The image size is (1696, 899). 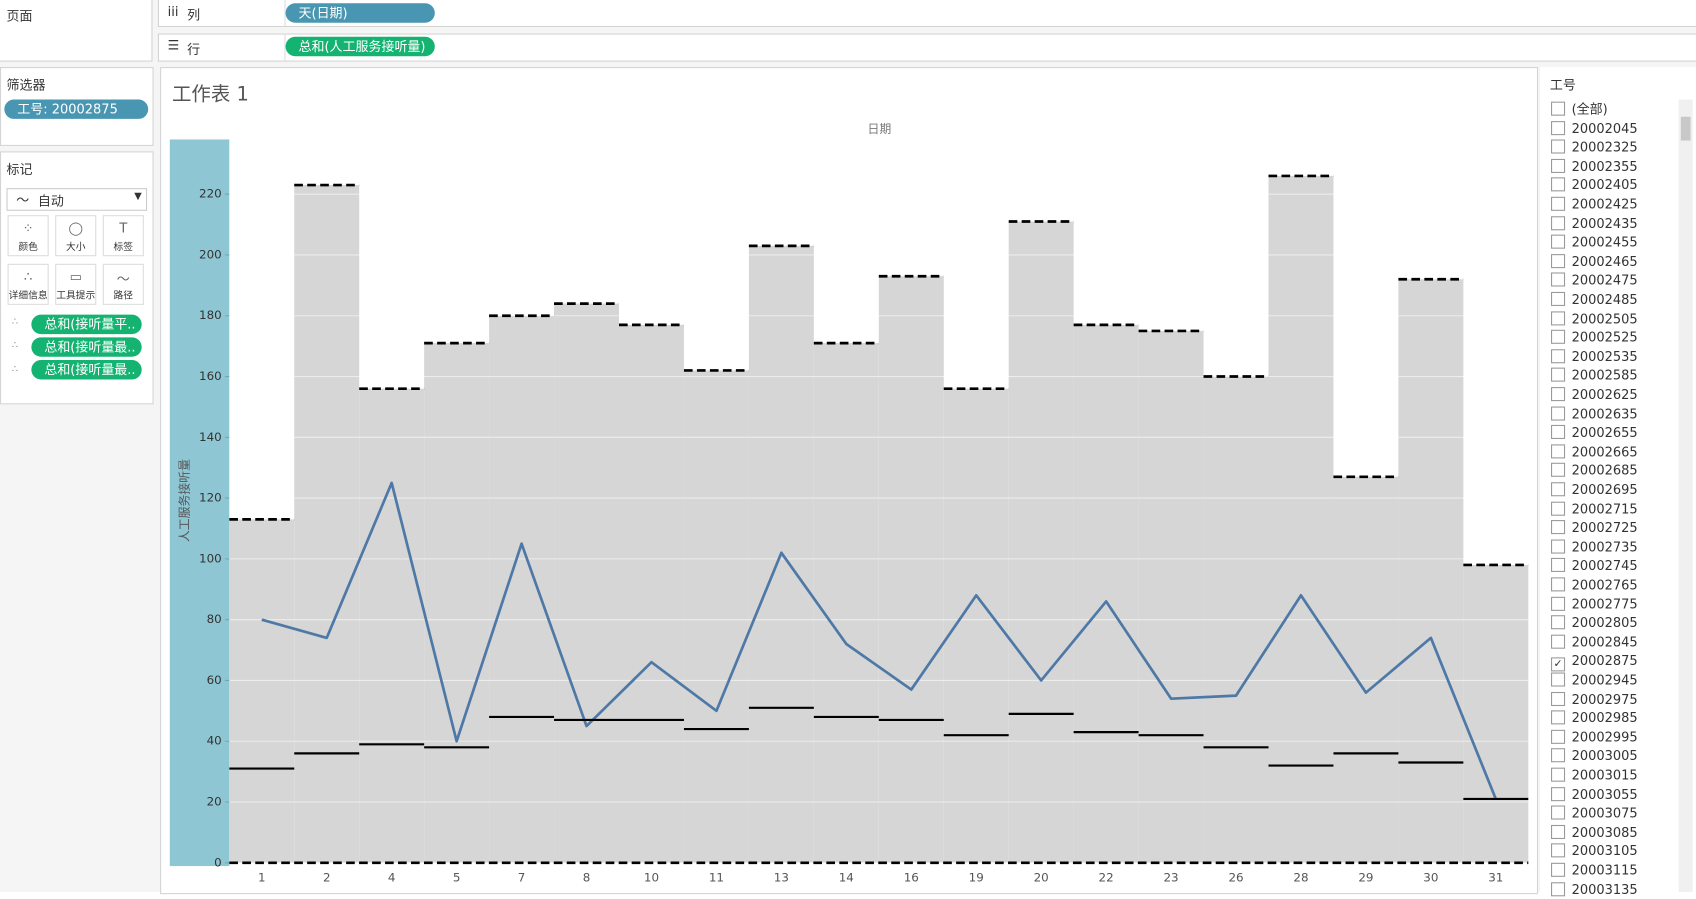 I want to click on mark-button: ◯ 大小, so click(x=76, y=236).